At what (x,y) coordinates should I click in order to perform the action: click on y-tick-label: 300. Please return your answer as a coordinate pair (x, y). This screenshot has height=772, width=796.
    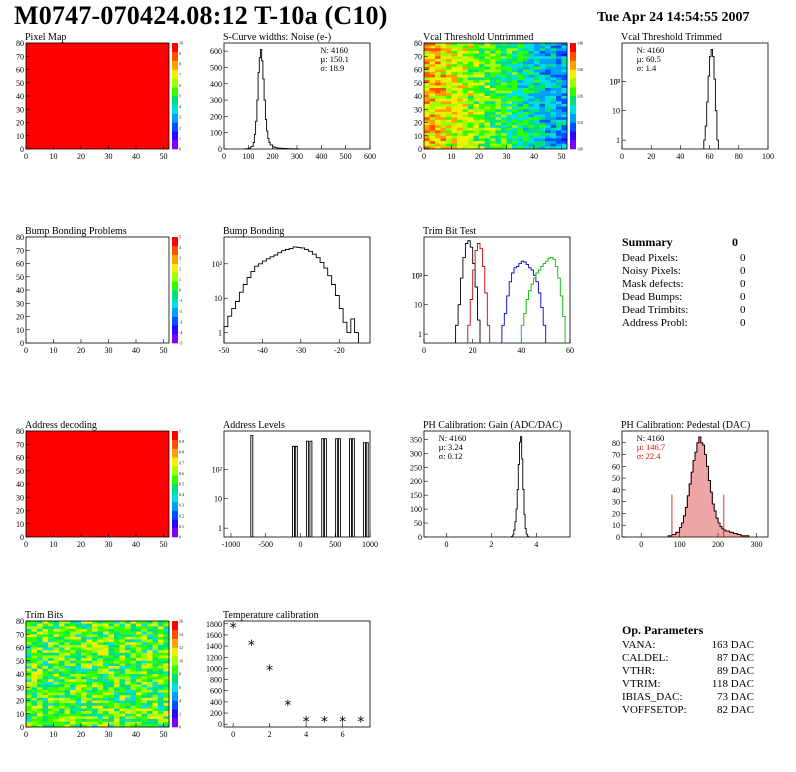
    Looking at the image, I should click on (416, 453).